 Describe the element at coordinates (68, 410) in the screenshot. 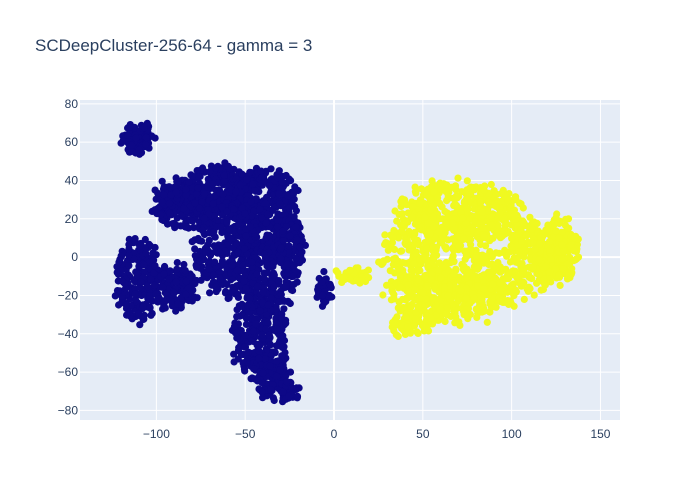

I see `y-tick-label: −80` at that location.